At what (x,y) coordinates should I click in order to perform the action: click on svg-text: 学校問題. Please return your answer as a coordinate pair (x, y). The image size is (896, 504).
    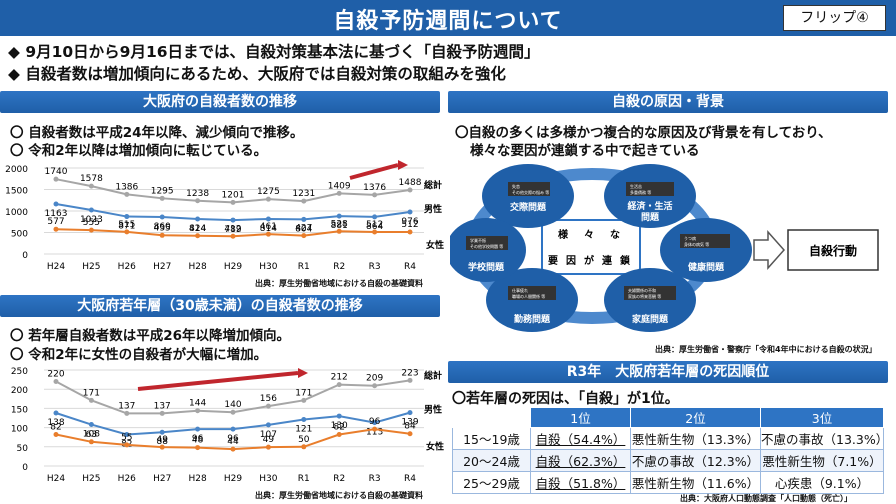
    Looking at the image, I should click on (486, 267).